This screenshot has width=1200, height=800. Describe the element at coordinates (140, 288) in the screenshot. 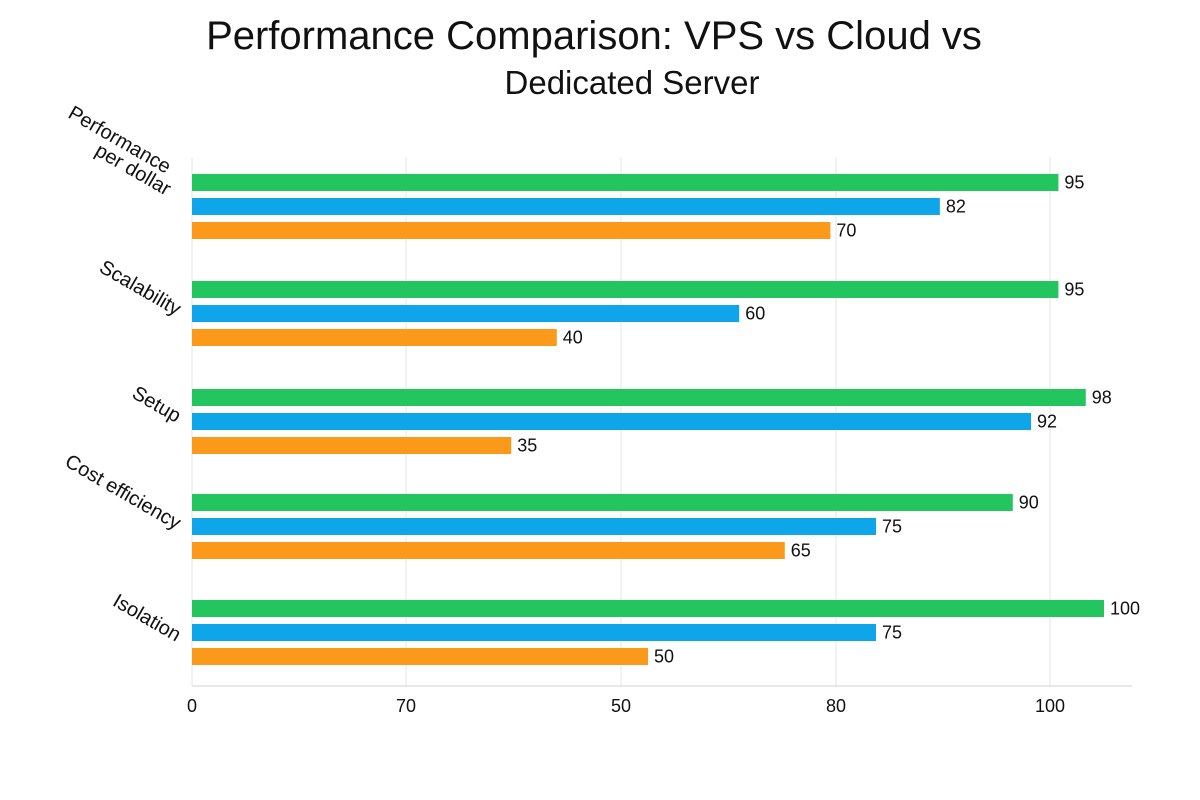

I see `category-label: Scalability` at that location.